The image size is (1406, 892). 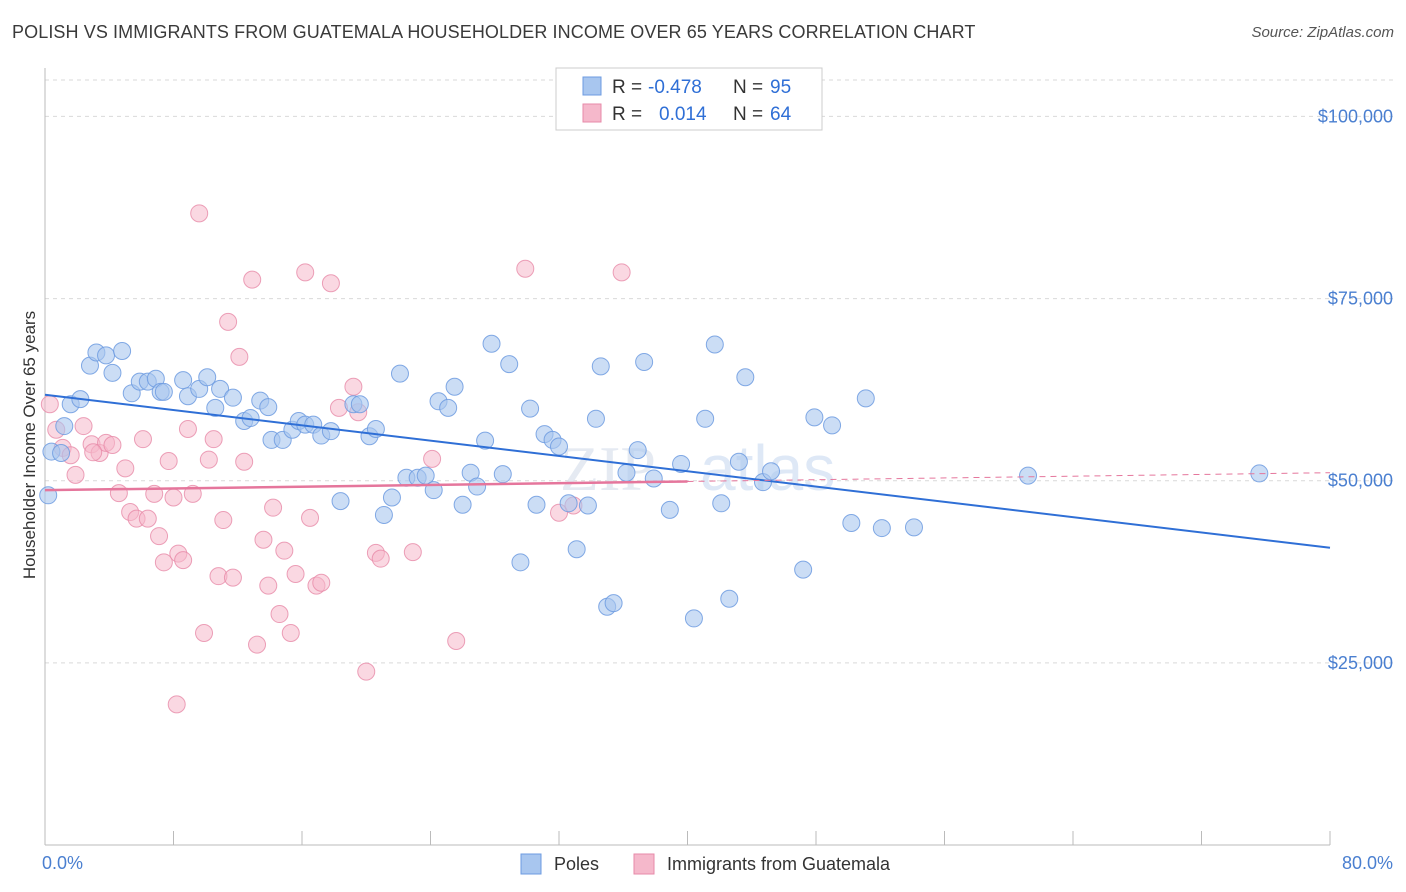 I want to click on y-tick-label: $100,000, so click(x=1355, y=116).